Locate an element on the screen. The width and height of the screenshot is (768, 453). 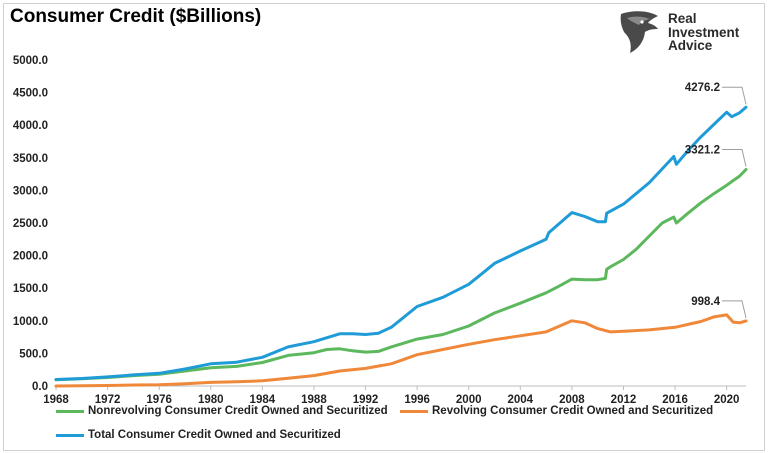
x-tick-label: 1972 is located at coordinates (108, 400).